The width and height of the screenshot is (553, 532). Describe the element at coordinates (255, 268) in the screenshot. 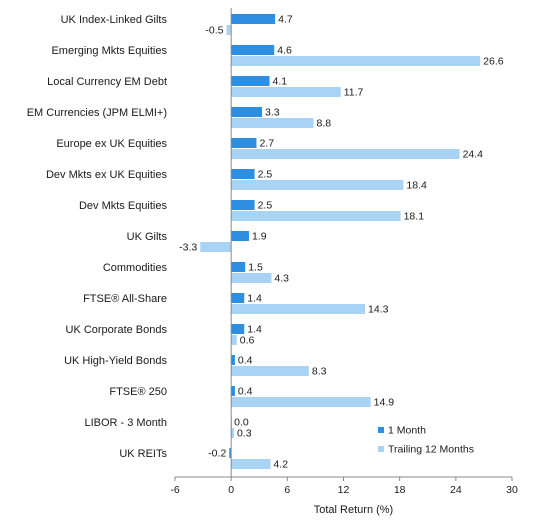

I see `value-label-1-month: 1.5` at that location.